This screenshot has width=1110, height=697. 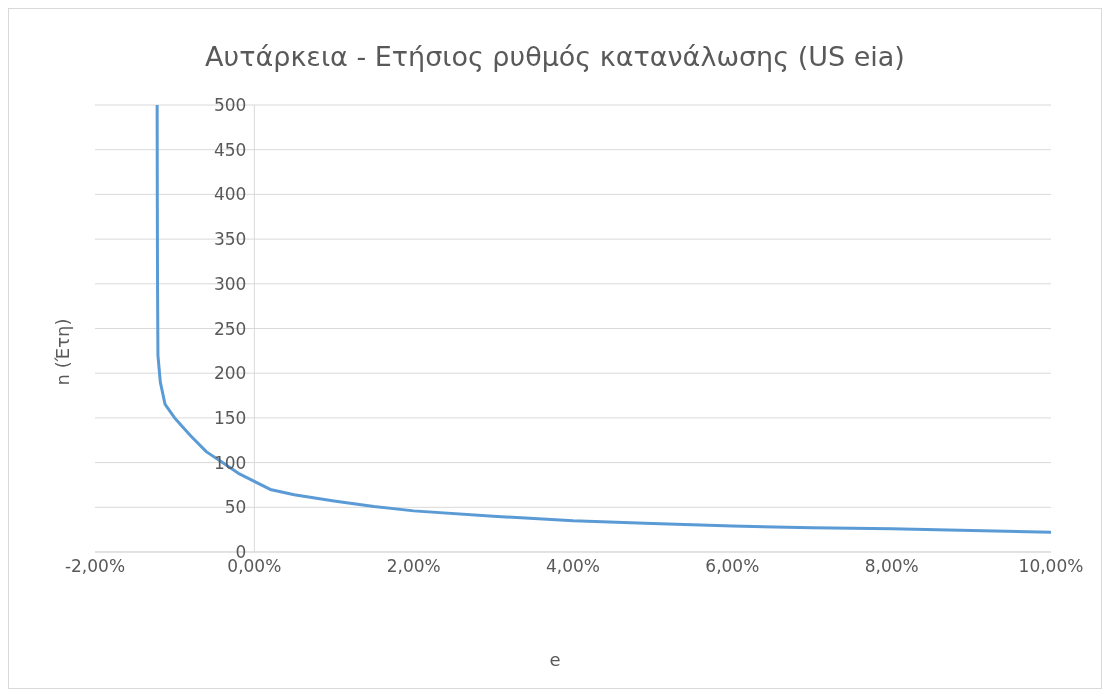 I want to click on y-tick-label: 150, so click(x=230, y=417).